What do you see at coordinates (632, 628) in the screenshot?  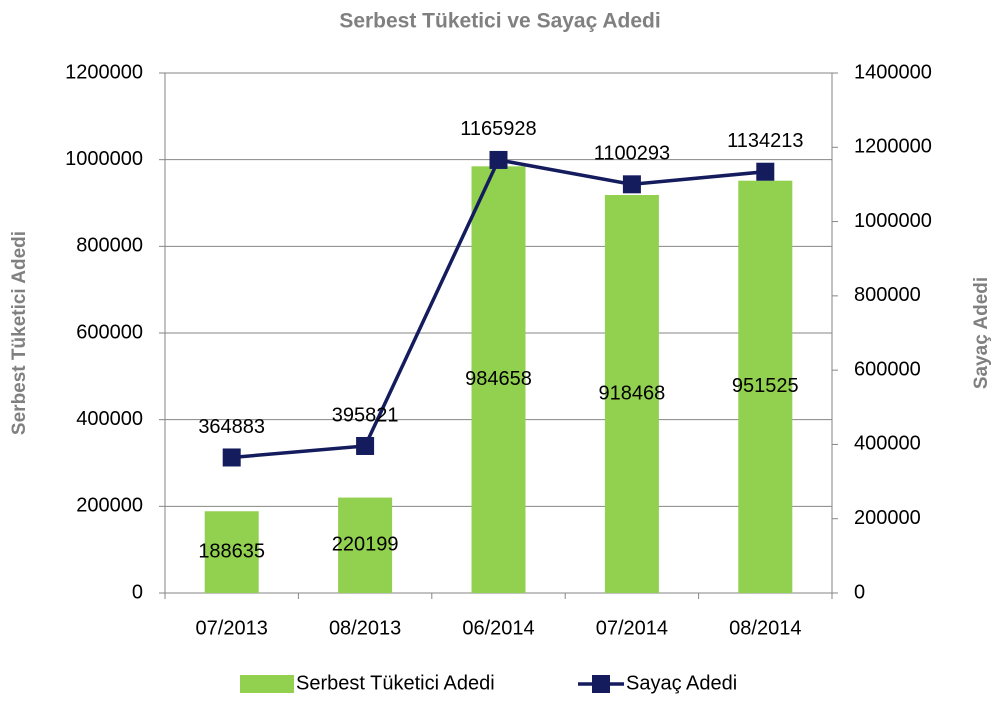 I see `x-tick-label: 07/2014` at bounding box center [632, 628].